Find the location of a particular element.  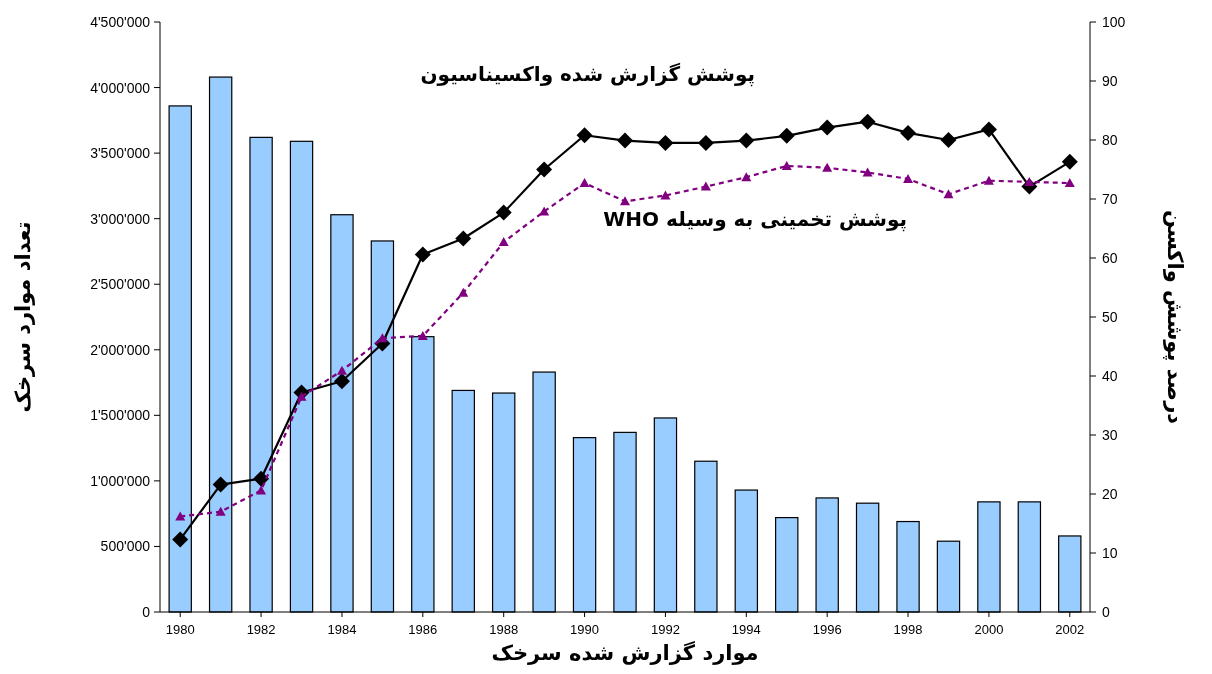

y2-tick-label: 100 is located at coordinates (1114, 22).